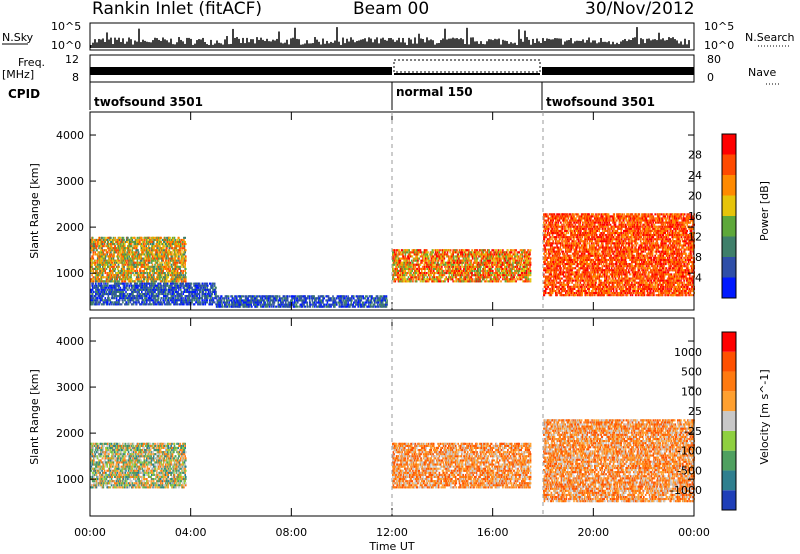 The image size is (800, 554). Describe the element at coordinates (600, 102) in the screenshot. I see `cpid-segment-3: twofsound 3501` at that location.